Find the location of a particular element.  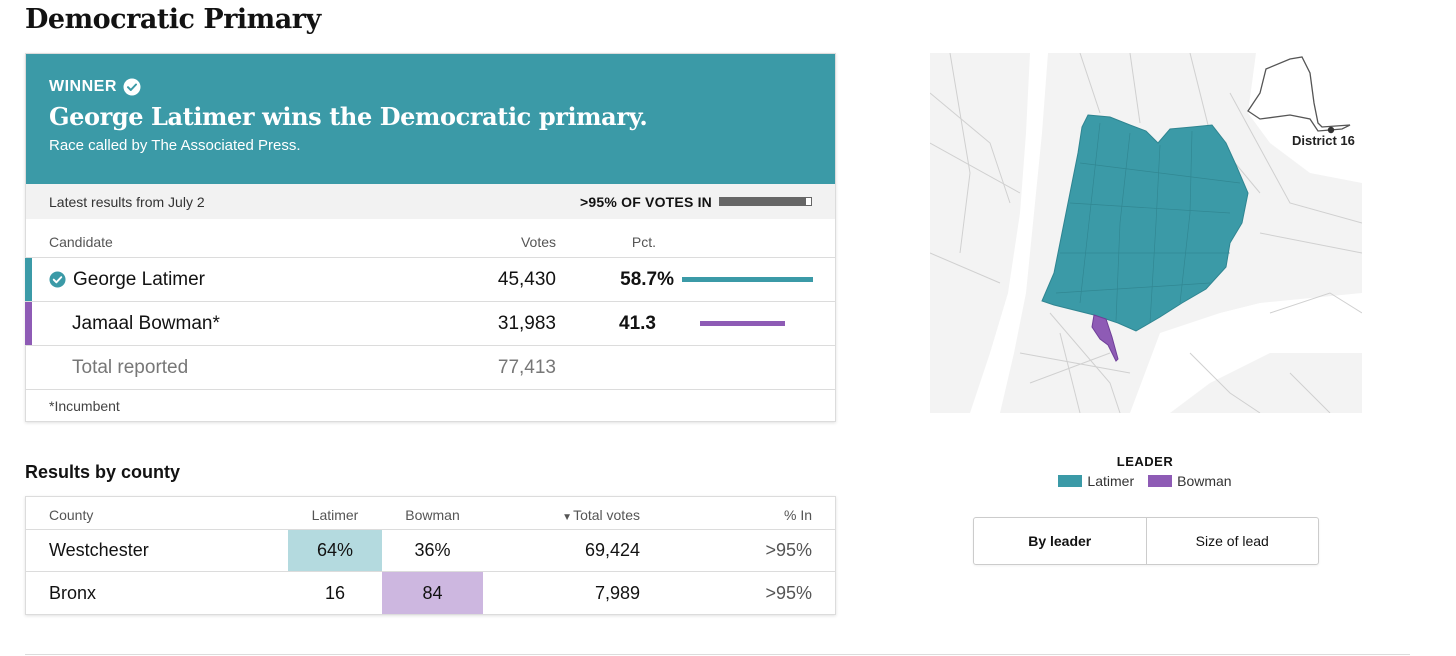

county-row: Westchester 64% 36% 69,424 >95% is located at coordinates (430, 551).